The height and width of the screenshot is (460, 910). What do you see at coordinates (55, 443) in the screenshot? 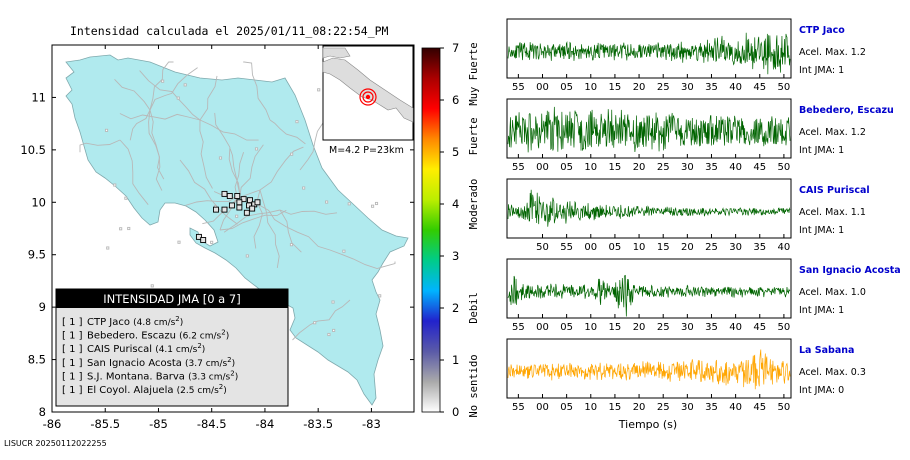
I see `footer-id: LISUCR 20250112022255` at bounding box center [55, 443].